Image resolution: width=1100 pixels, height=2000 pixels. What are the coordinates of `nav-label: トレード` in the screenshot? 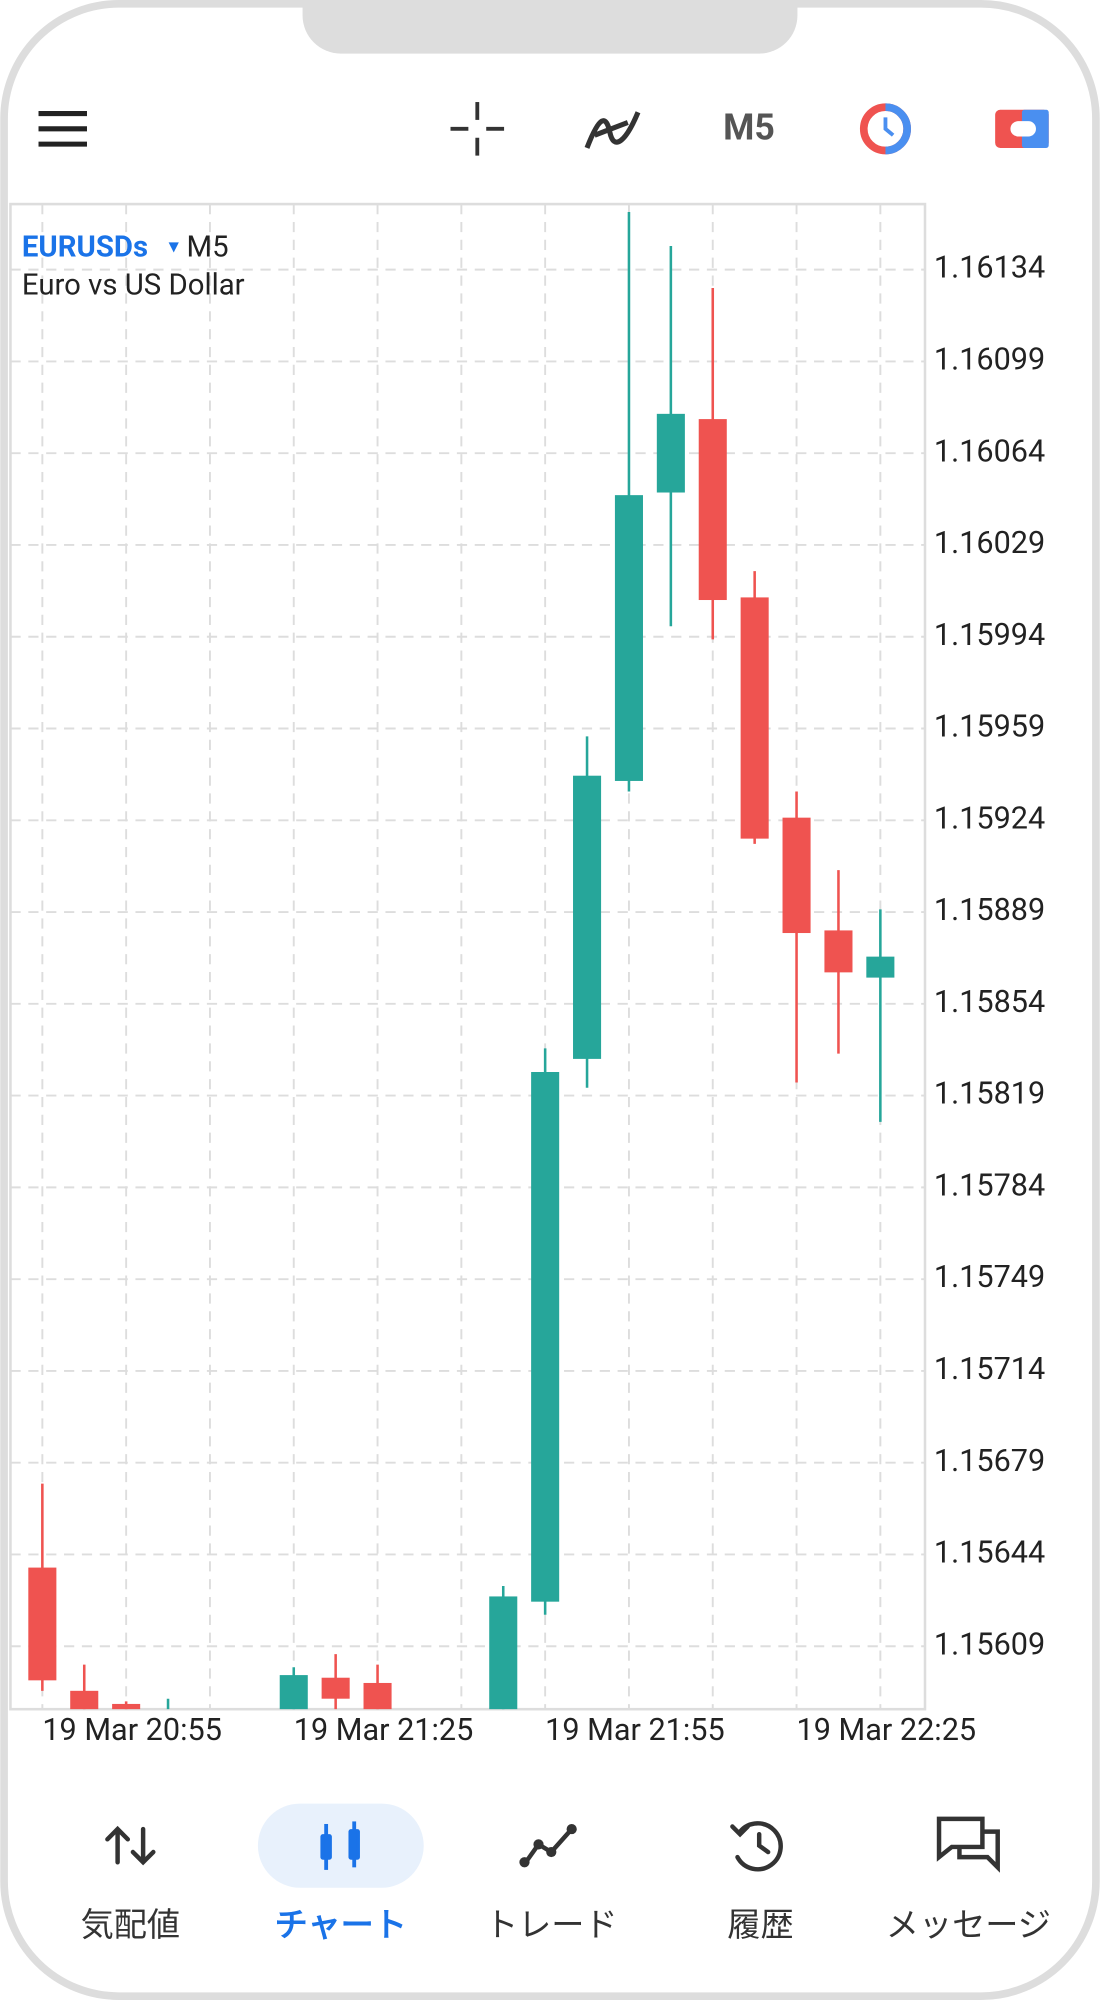 It's located at (551, 1925).